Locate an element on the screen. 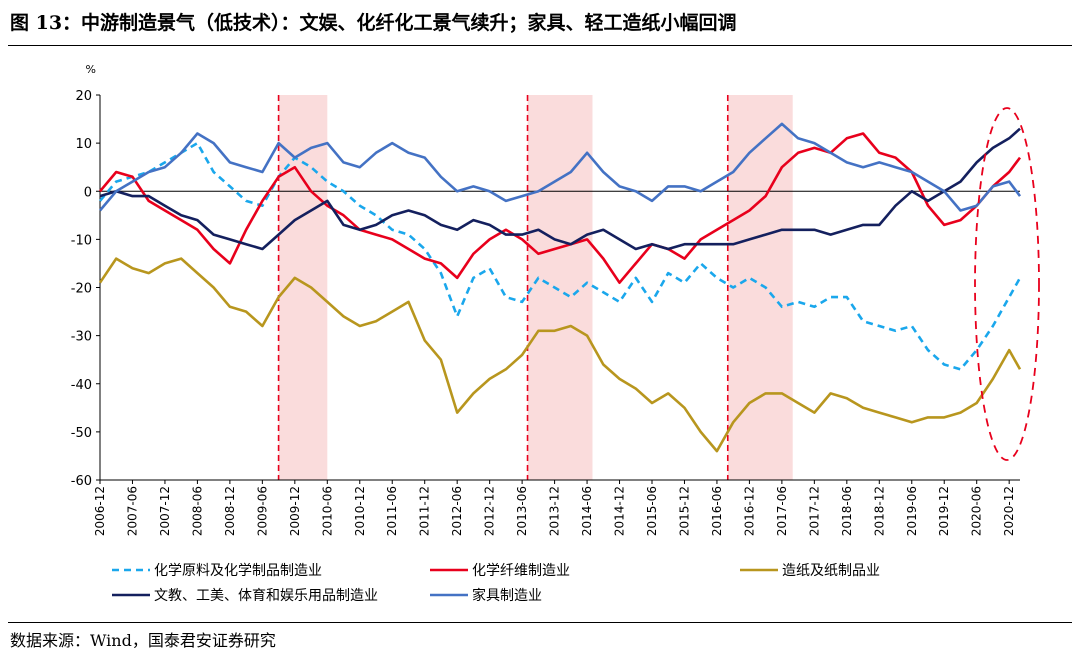  y-tick-label: 20 is located at coordinates (83, 96).